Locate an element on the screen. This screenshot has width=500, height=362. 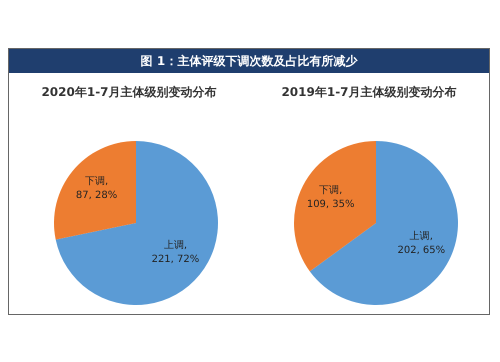
slice-label: 下调, 87, 28% is located at coordinates (97, 187).